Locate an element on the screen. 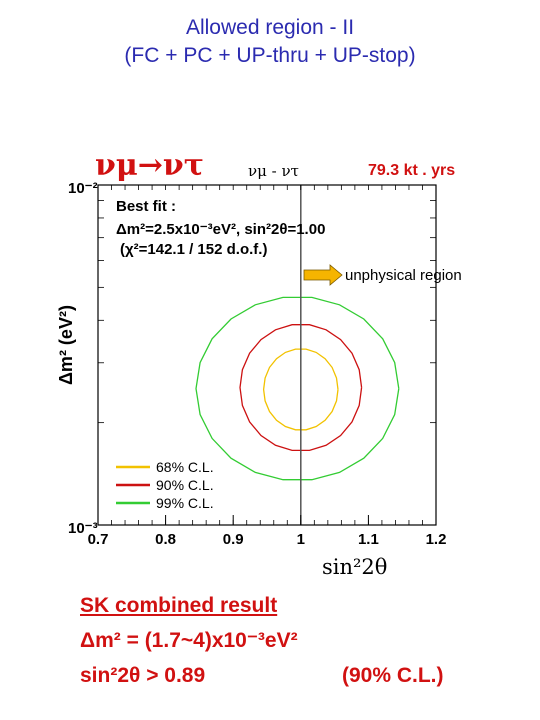  legend-label: 99% C.L. is located at coordinates (185, 503).